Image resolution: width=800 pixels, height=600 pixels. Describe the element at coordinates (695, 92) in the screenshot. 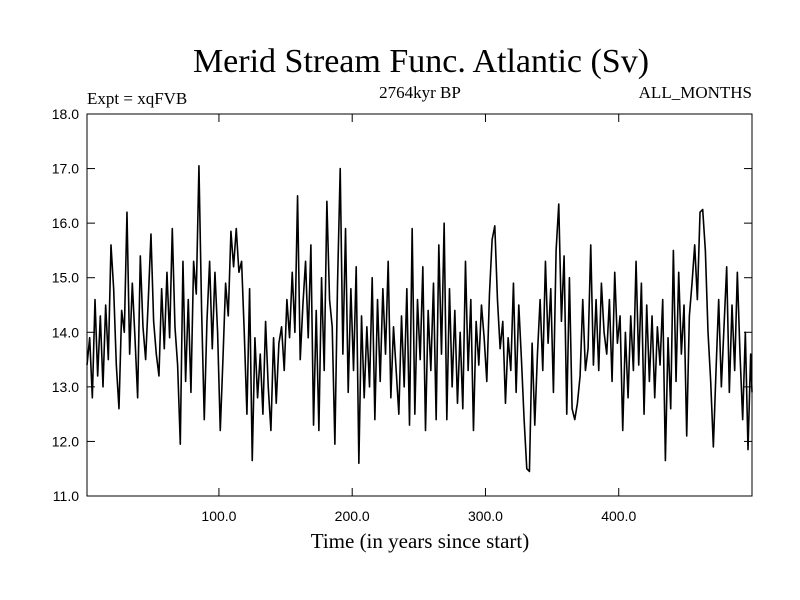

I see `months-label: ALL_MONTHS` at that location.